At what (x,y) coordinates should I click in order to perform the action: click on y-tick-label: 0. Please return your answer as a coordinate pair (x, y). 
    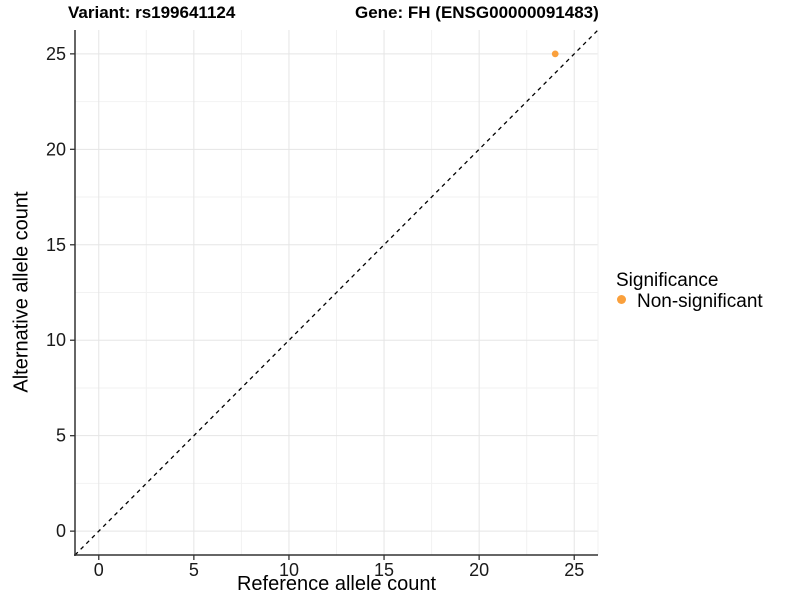
    Looking at the image, I should click on (61, 531).